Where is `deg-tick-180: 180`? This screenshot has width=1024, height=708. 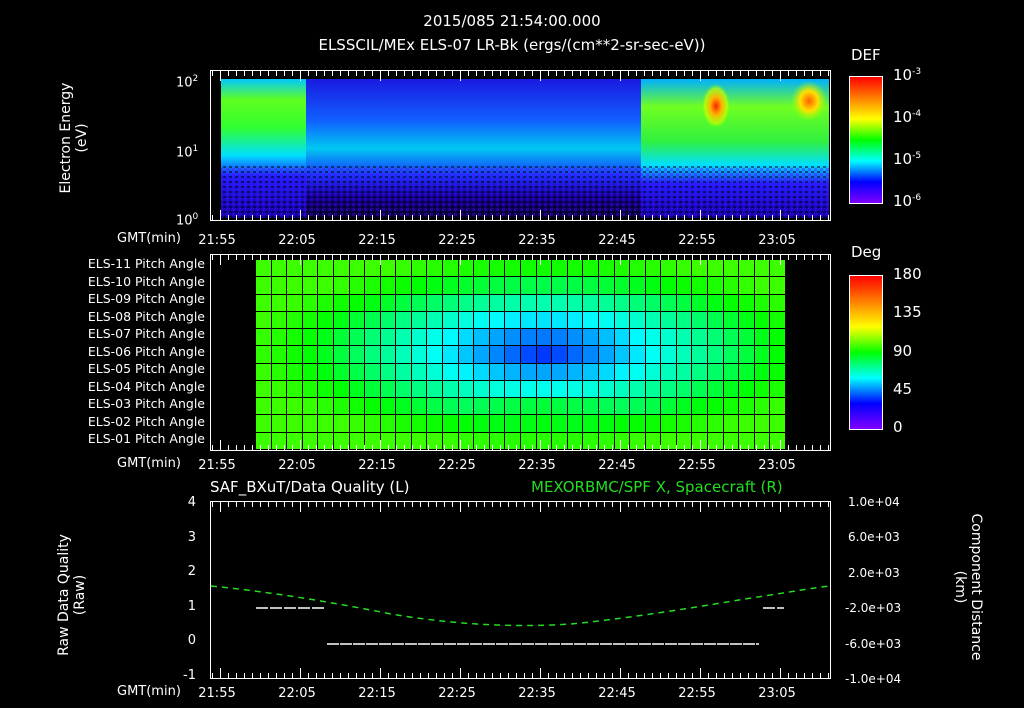 deg-tick-180: 180 is located at coordinates (907, 274).